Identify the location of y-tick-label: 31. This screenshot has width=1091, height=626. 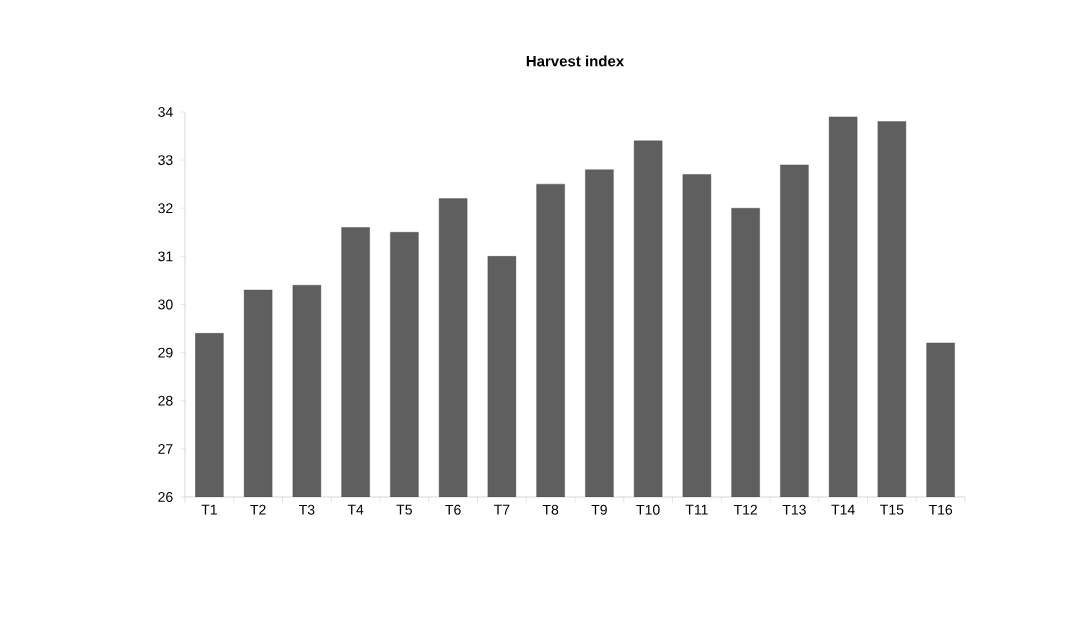
(165, 256).